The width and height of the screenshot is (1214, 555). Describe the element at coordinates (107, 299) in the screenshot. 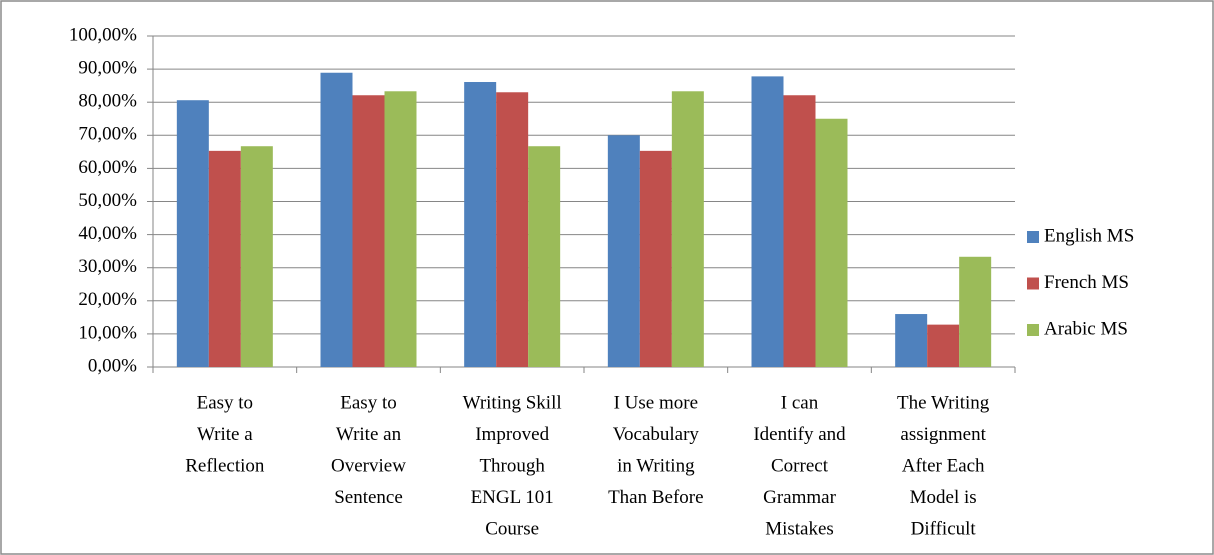

I see `y-tick-label: 20,00%` at that location.